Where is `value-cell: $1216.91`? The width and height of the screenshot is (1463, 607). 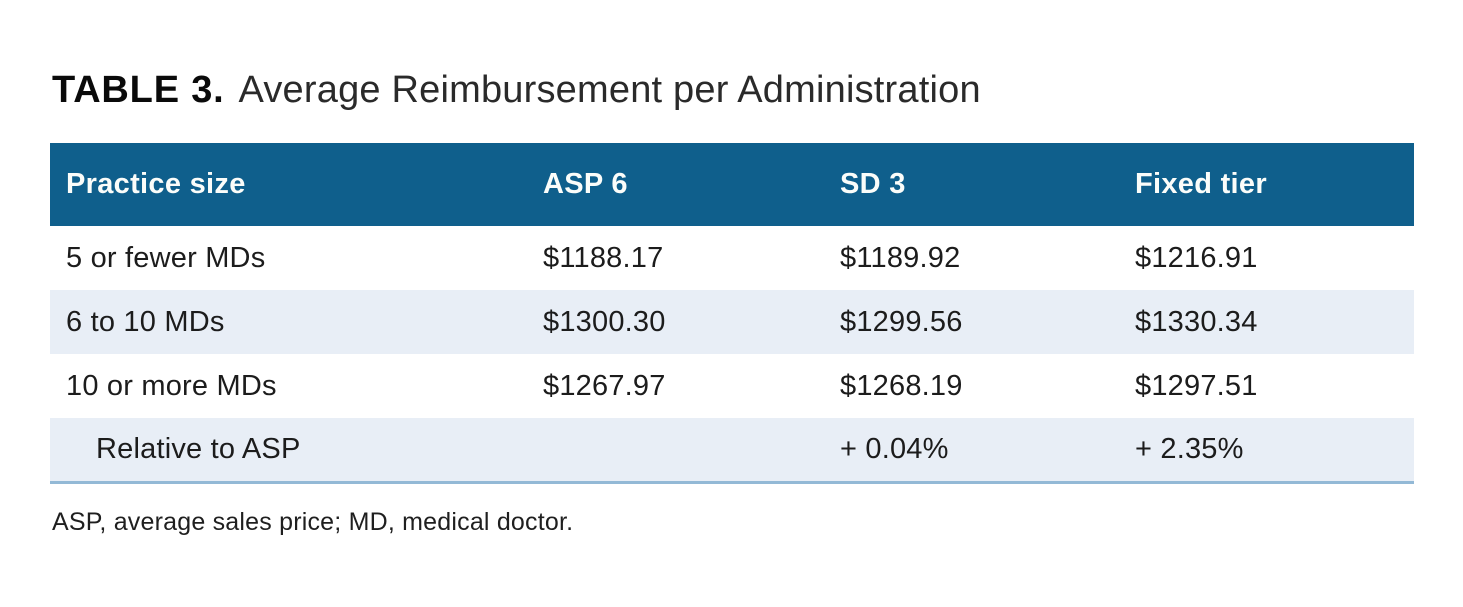 value-cell: $1216.91 is located at coordinates (1196, 257).